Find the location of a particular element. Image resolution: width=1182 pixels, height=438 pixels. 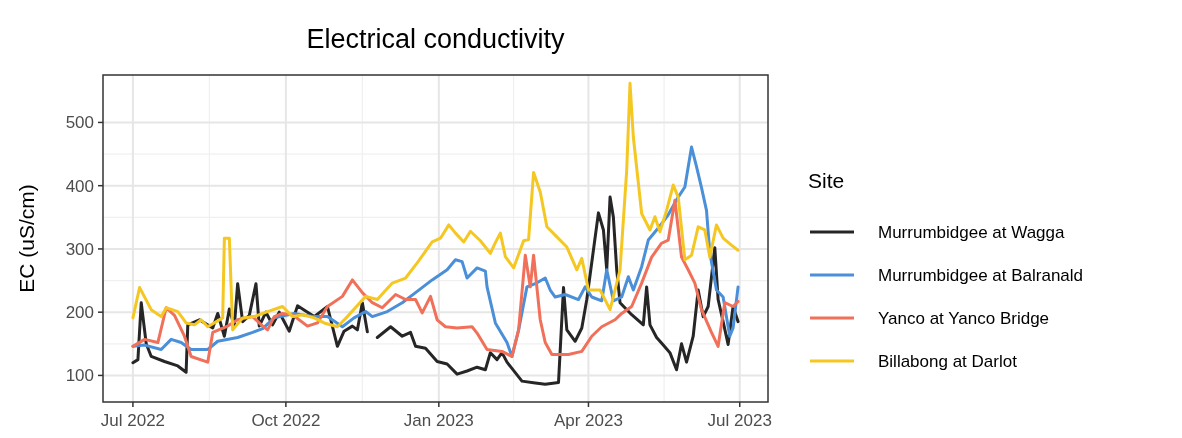

x-tick-label: Jul 2023 is located at coordinates (739, 420).